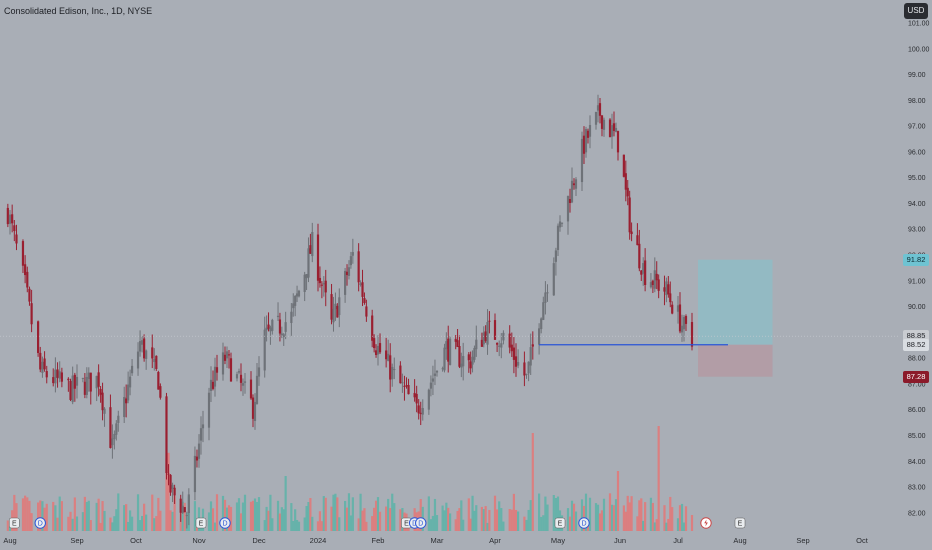 The height and width of the screenshot is (550, 932). I want to click on x-tick-label: Jul, so click(678, 540).